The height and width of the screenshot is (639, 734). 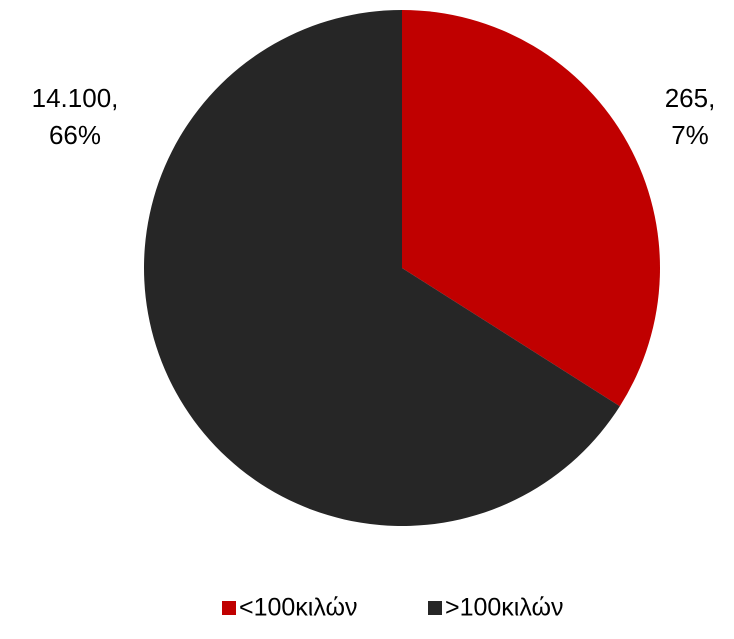 I want to click on data-label: 265,, so click(x=690, y=98).